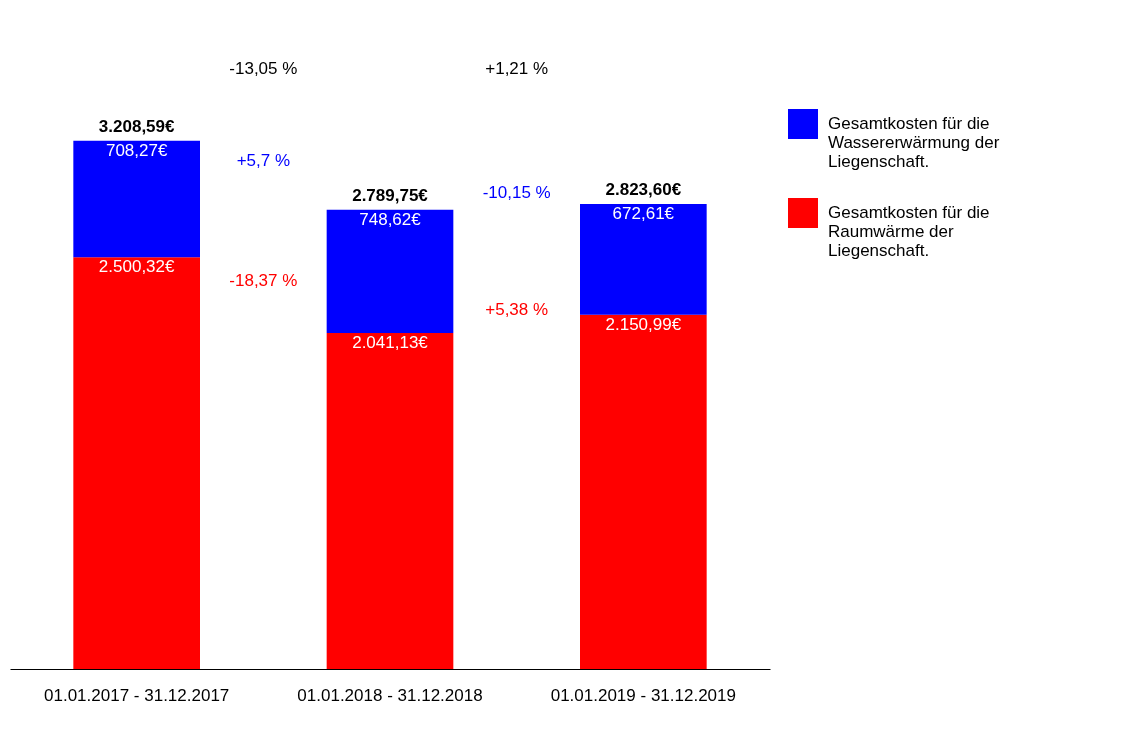 Image resolution: width=1147 pixels, height=731 pixels. What do you see at coordinates (263, 161) in the screenshot?
I see `annotation: +5,7 %` at bounding box center [263, 161].